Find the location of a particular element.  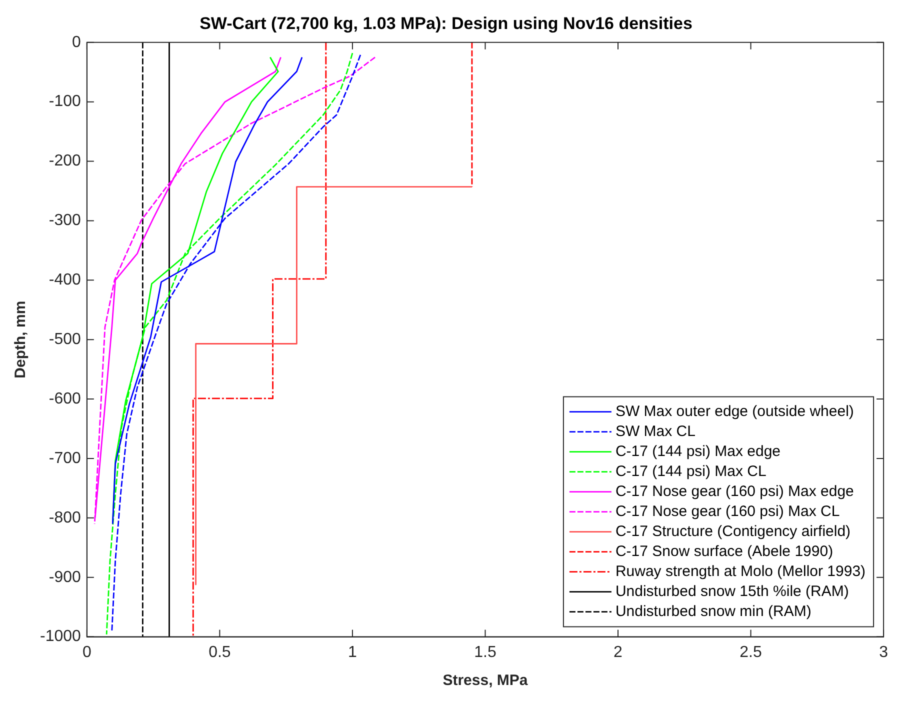

x-tick-label: 0.5 is located at coordinates (219, 652).